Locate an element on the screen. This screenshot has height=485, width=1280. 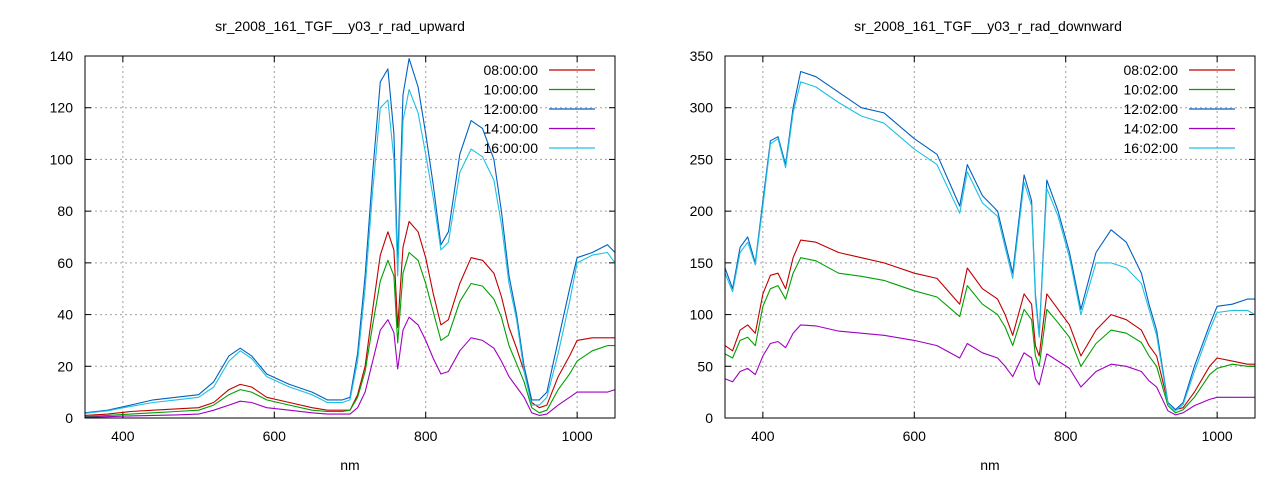
legend-label: 16:02:00 is located at coordinates (1151, 148).